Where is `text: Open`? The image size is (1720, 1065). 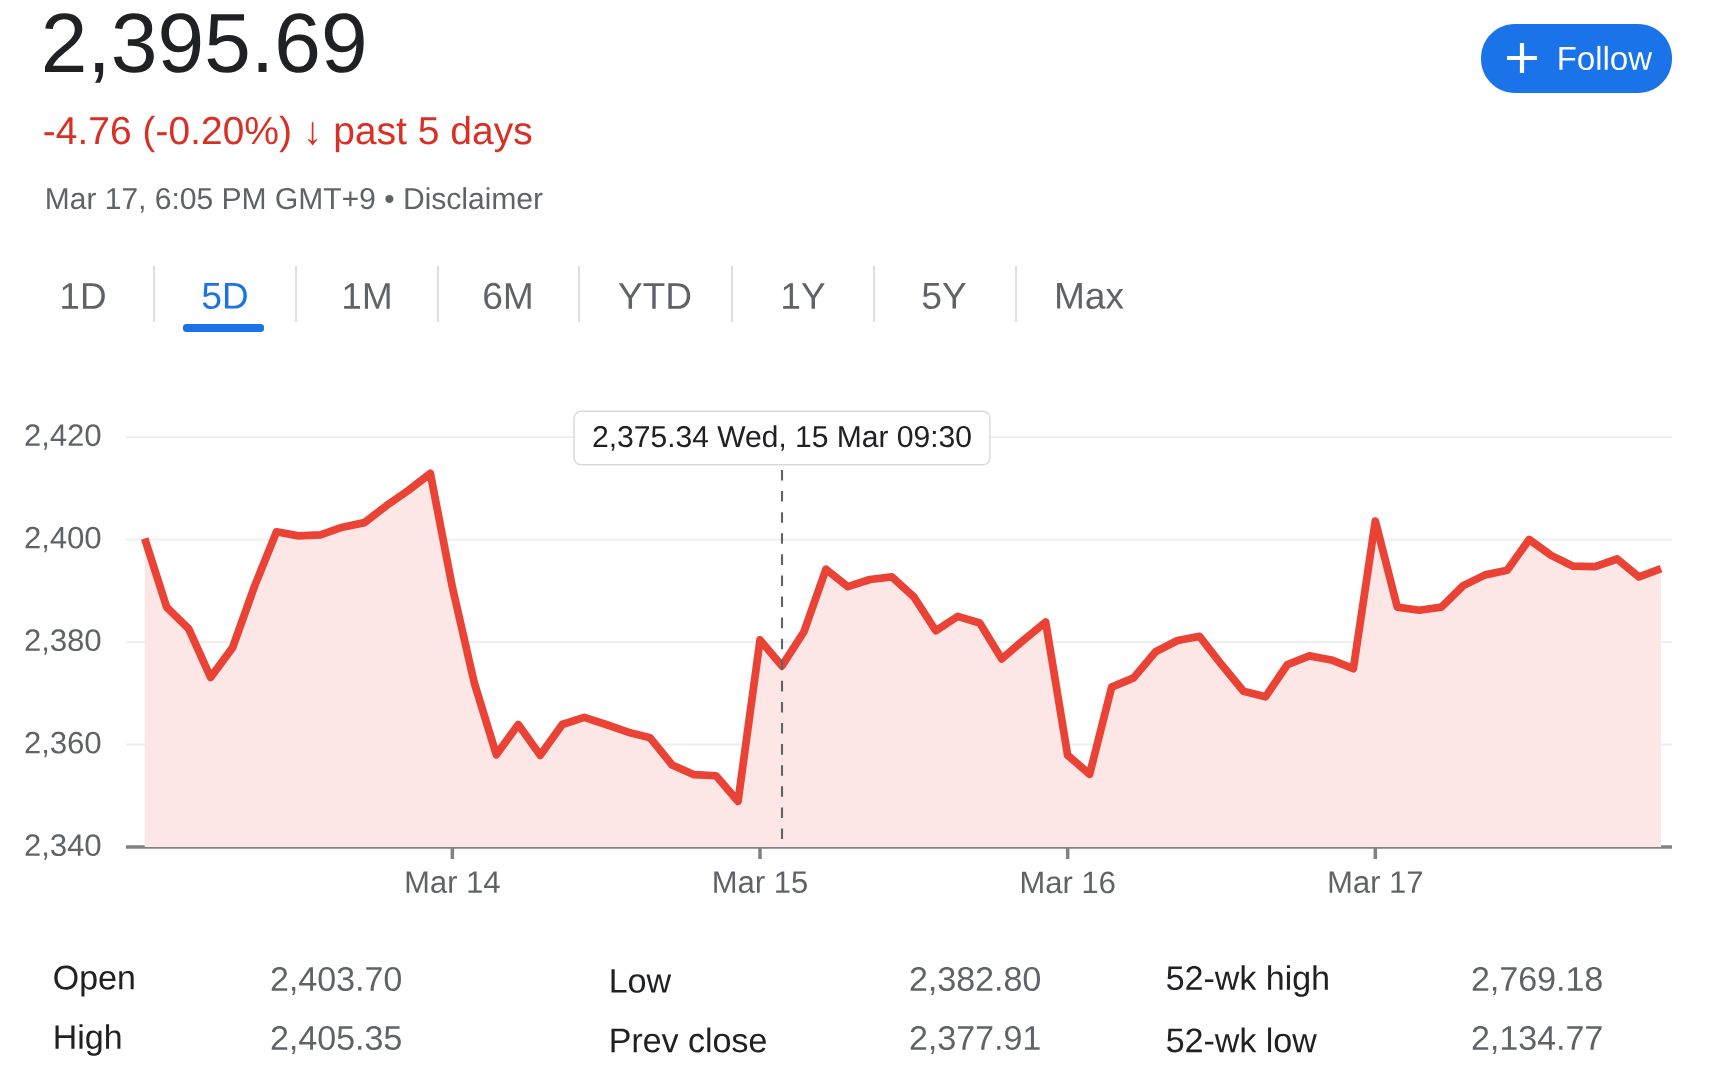 text: Open is located at coordinates (94, 981).